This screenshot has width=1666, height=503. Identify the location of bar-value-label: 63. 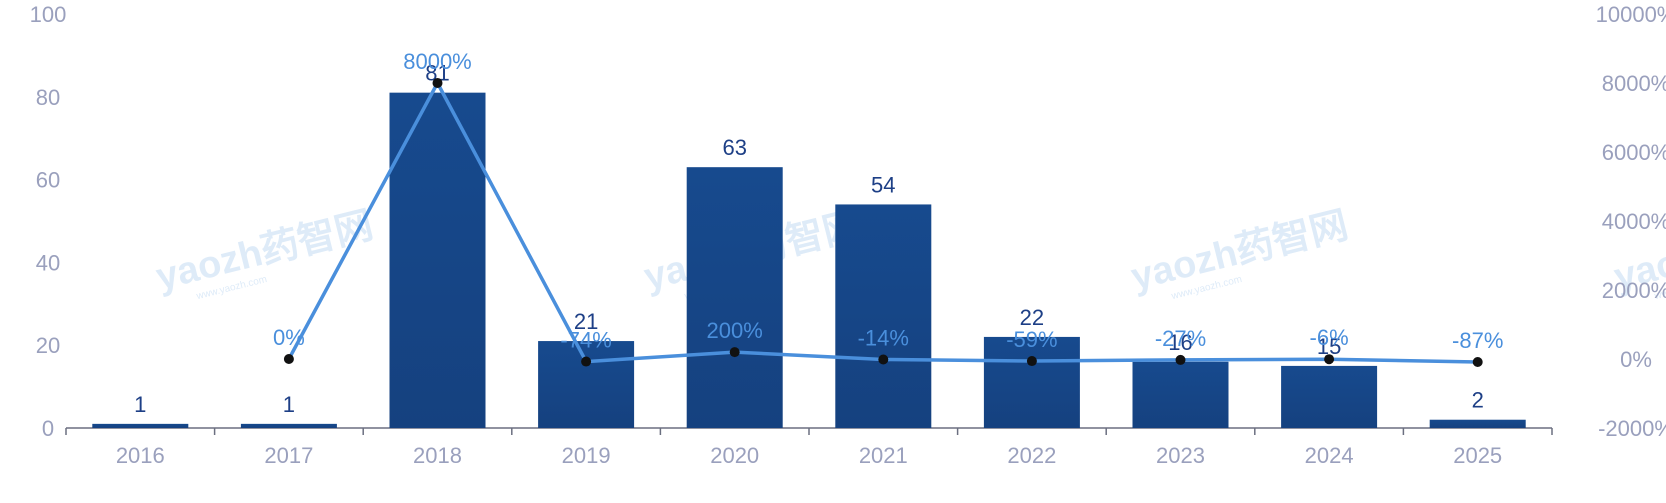
(734, 147).